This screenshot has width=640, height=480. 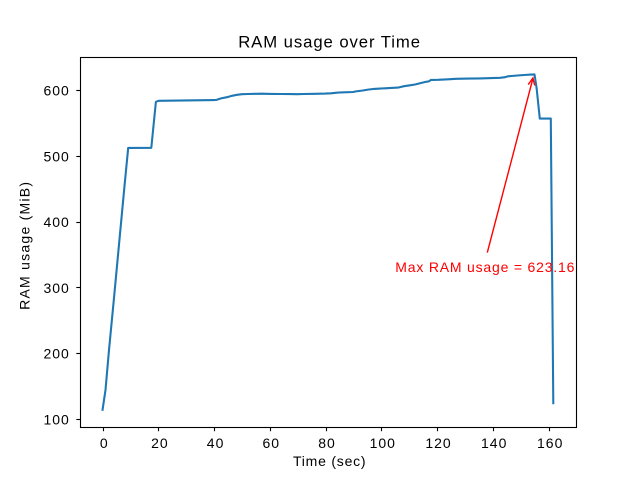 What do you see at coordinates (550, 443) in the screenshot?
I see `svg-text: 160` at bounding box center [550, 443].